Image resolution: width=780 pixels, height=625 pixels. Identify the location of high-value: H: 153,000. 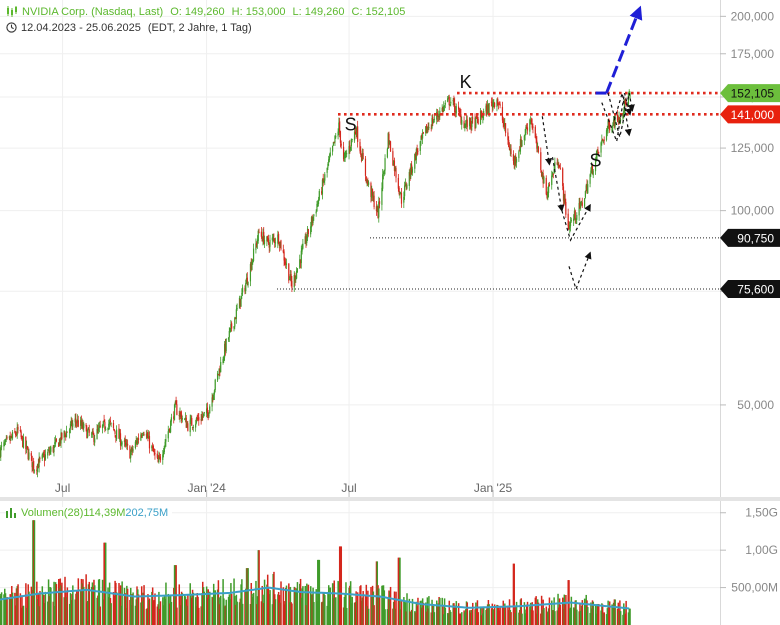
(258, 12).